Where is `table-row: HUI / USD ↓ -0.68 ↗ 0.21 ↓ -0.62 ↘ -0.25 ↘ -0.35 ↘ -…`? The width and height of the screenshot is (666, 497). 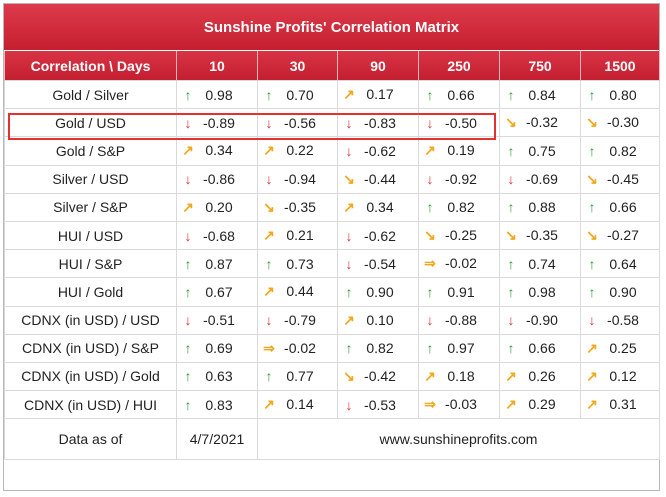
table-row: HUI / USD ↓ -0.68 ↗ 0.21 ↓ -0.62 ↘ -0.25 ↘ -0.35 ↘ -… is located at coordinates (332, 235).